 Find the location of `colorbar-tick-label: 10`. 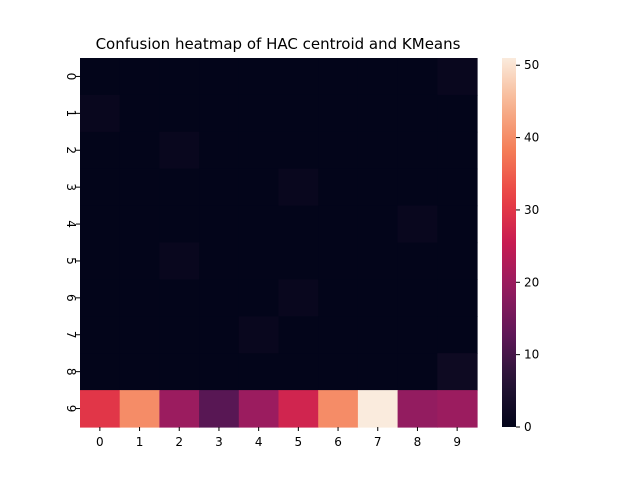

colorbar-tick-label: 10 is located at coordinates (531, 355).